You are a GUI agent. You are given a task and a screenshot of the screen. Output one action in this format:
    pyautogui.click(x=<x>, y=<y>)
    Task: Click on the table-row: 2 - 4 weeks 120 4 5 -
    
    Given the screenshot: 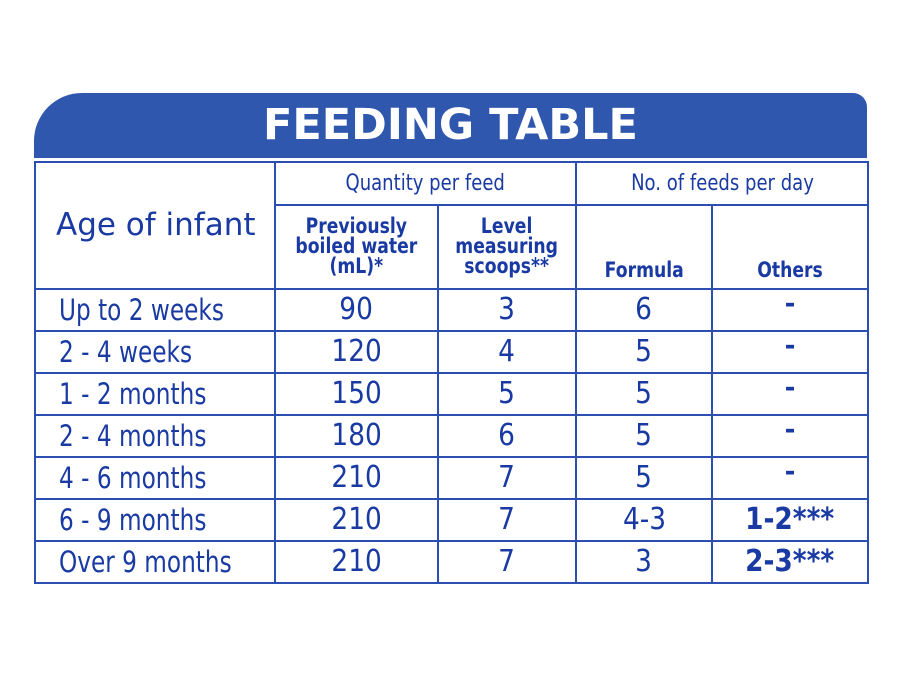 What is the action you would take?
    pyautogui.click(x=452, y=352)
    